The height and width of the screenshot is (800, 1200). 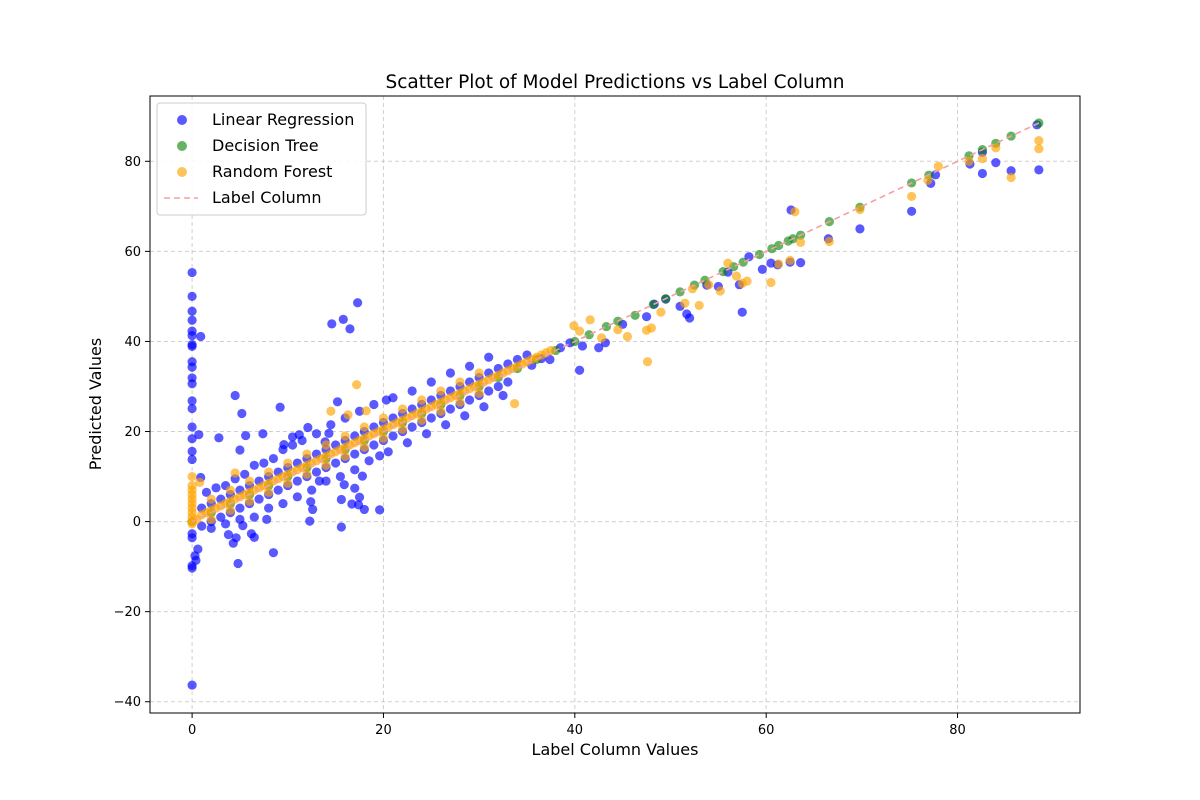 What do you see at coordinates (261, 159) in the screenshot?
I see `legend-box` at bounding box center [261, 159].